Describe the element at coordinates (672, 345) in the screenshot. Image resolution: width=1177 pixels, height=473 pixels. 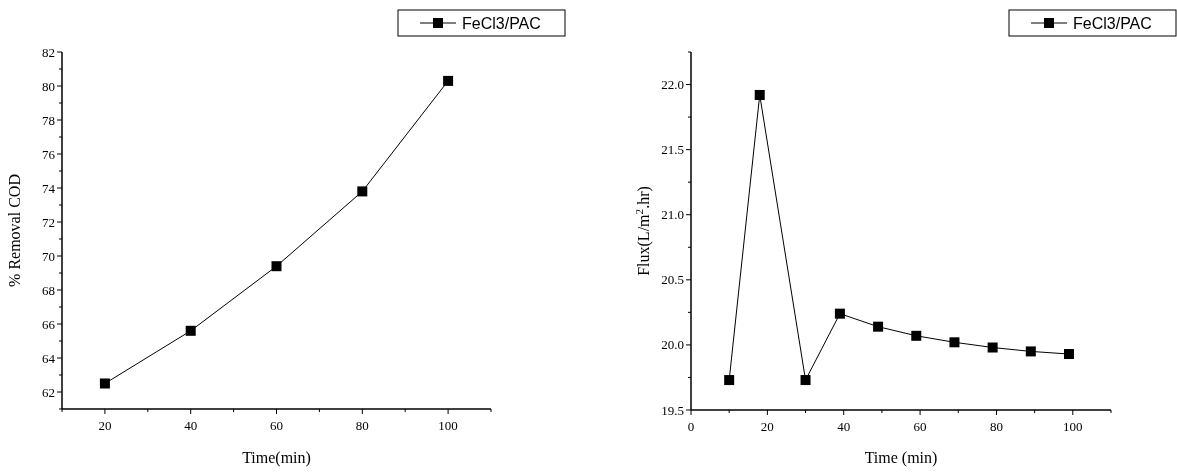
I see `y-tick-label: 20.0` at that location.